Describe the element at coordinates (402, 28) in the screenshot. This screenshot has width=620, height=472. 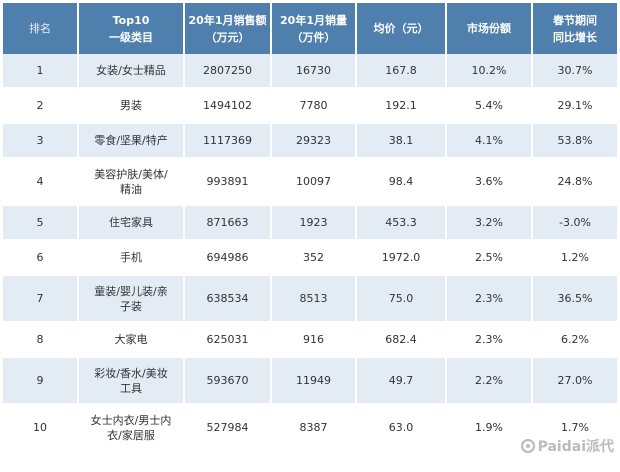
I see `header-price: 均价（元）` at that location.